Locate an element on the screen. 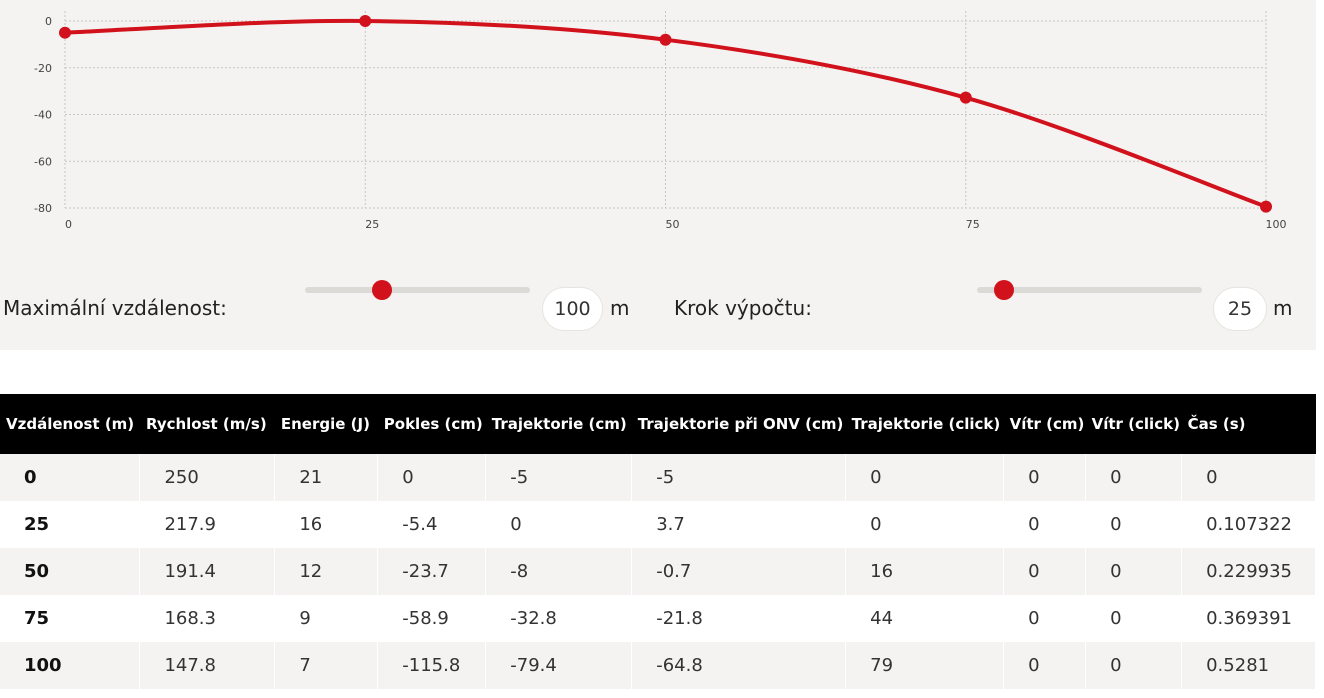 The width and height of the screenshot is (1324, 698). step-label: Krok výpočtu: is located at coordinates (743, 308).